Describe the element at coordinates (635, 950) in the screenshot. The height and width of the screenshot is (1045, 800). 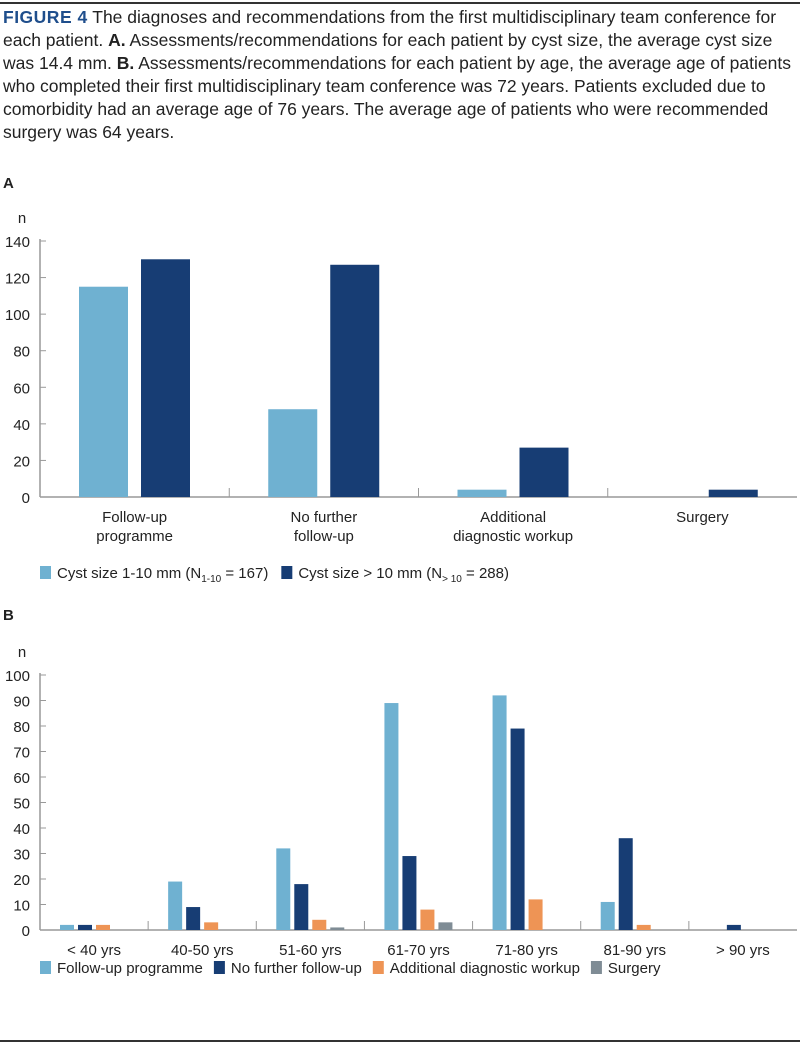
I see `x-tick-label: 81-90 yrs` at that location.